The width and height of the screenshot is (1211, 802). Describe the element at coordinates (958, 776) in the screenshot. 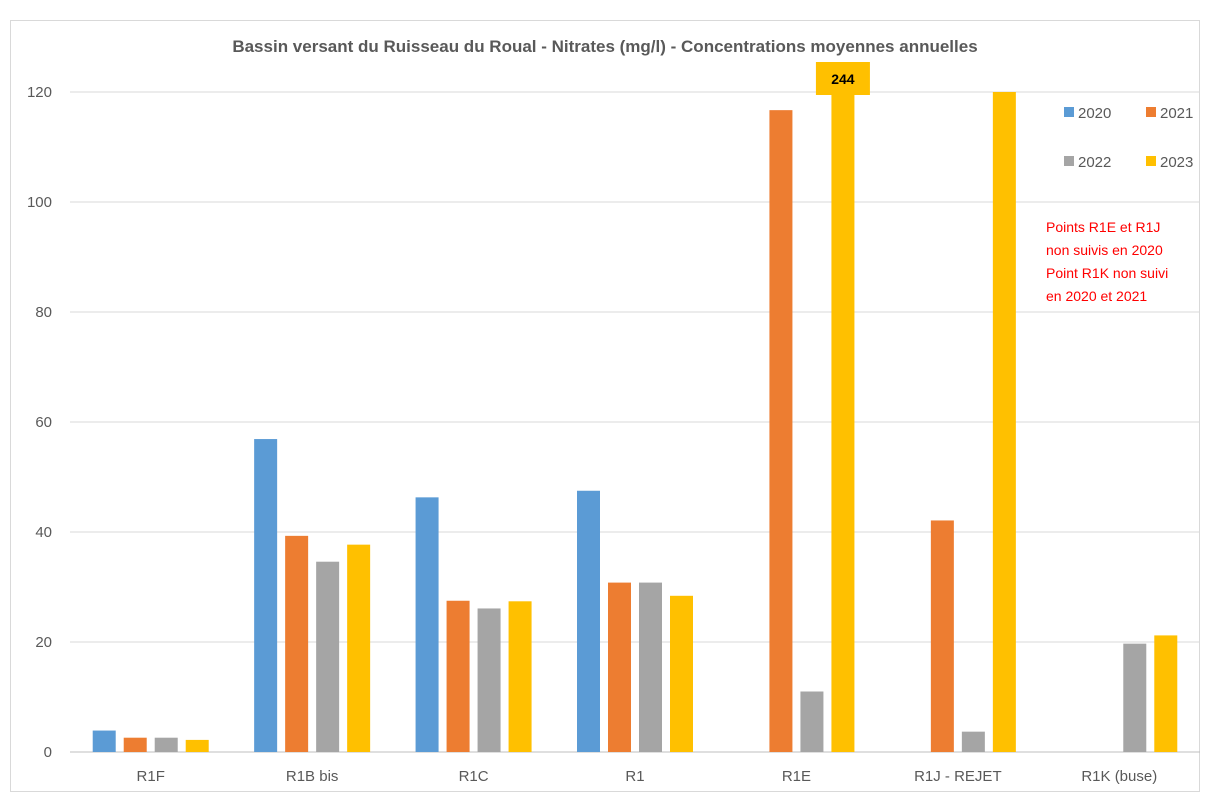

I see `x-tick-label: R1J - REJET` at that location.